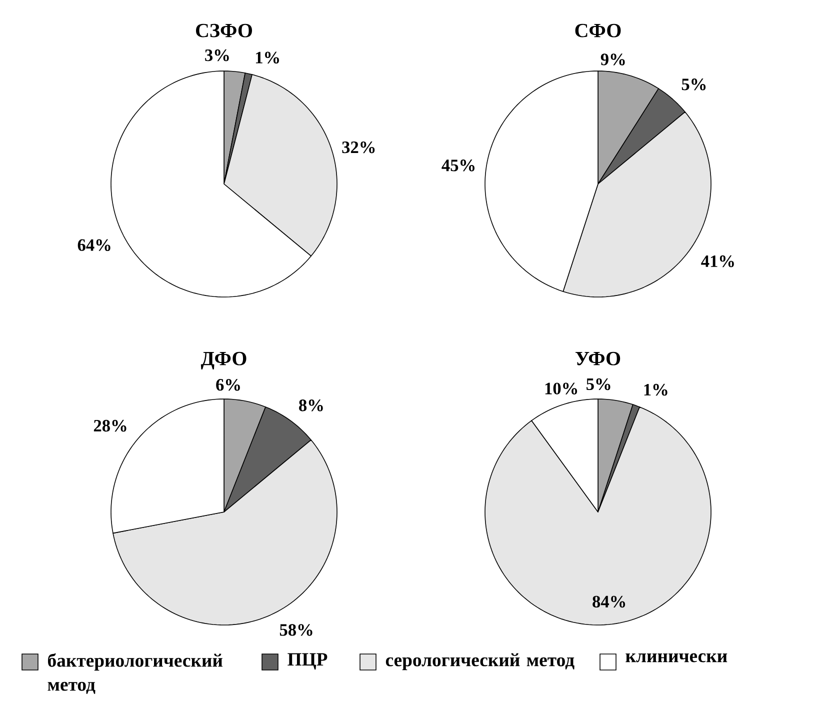  Describe the element at coordinates (597, 359) in the screenshot. I see `chart-title: УФО` at that location.